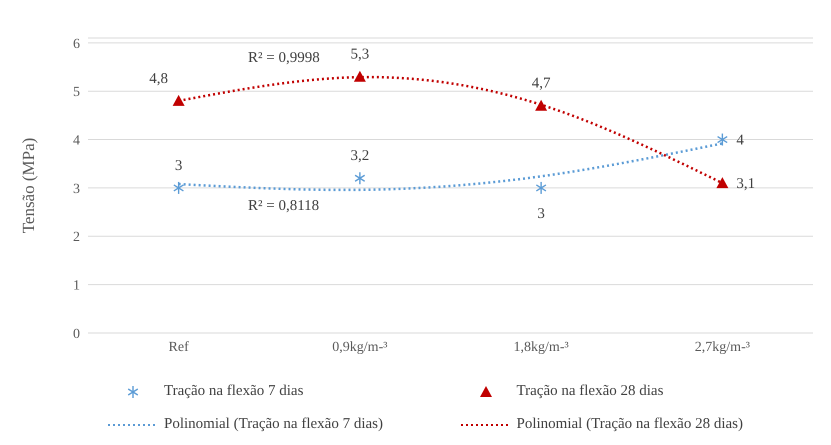  Describe the element at coordinates (234, 391) in the screenshot. I see `legend-label: Tração na flexão 7 dias` at that location.